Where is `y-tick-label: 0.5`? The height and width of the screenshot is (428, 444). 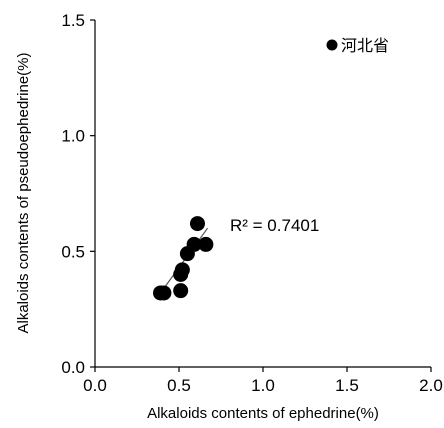 y-tick-label: 0.5 is located at coordinates (73, 251).